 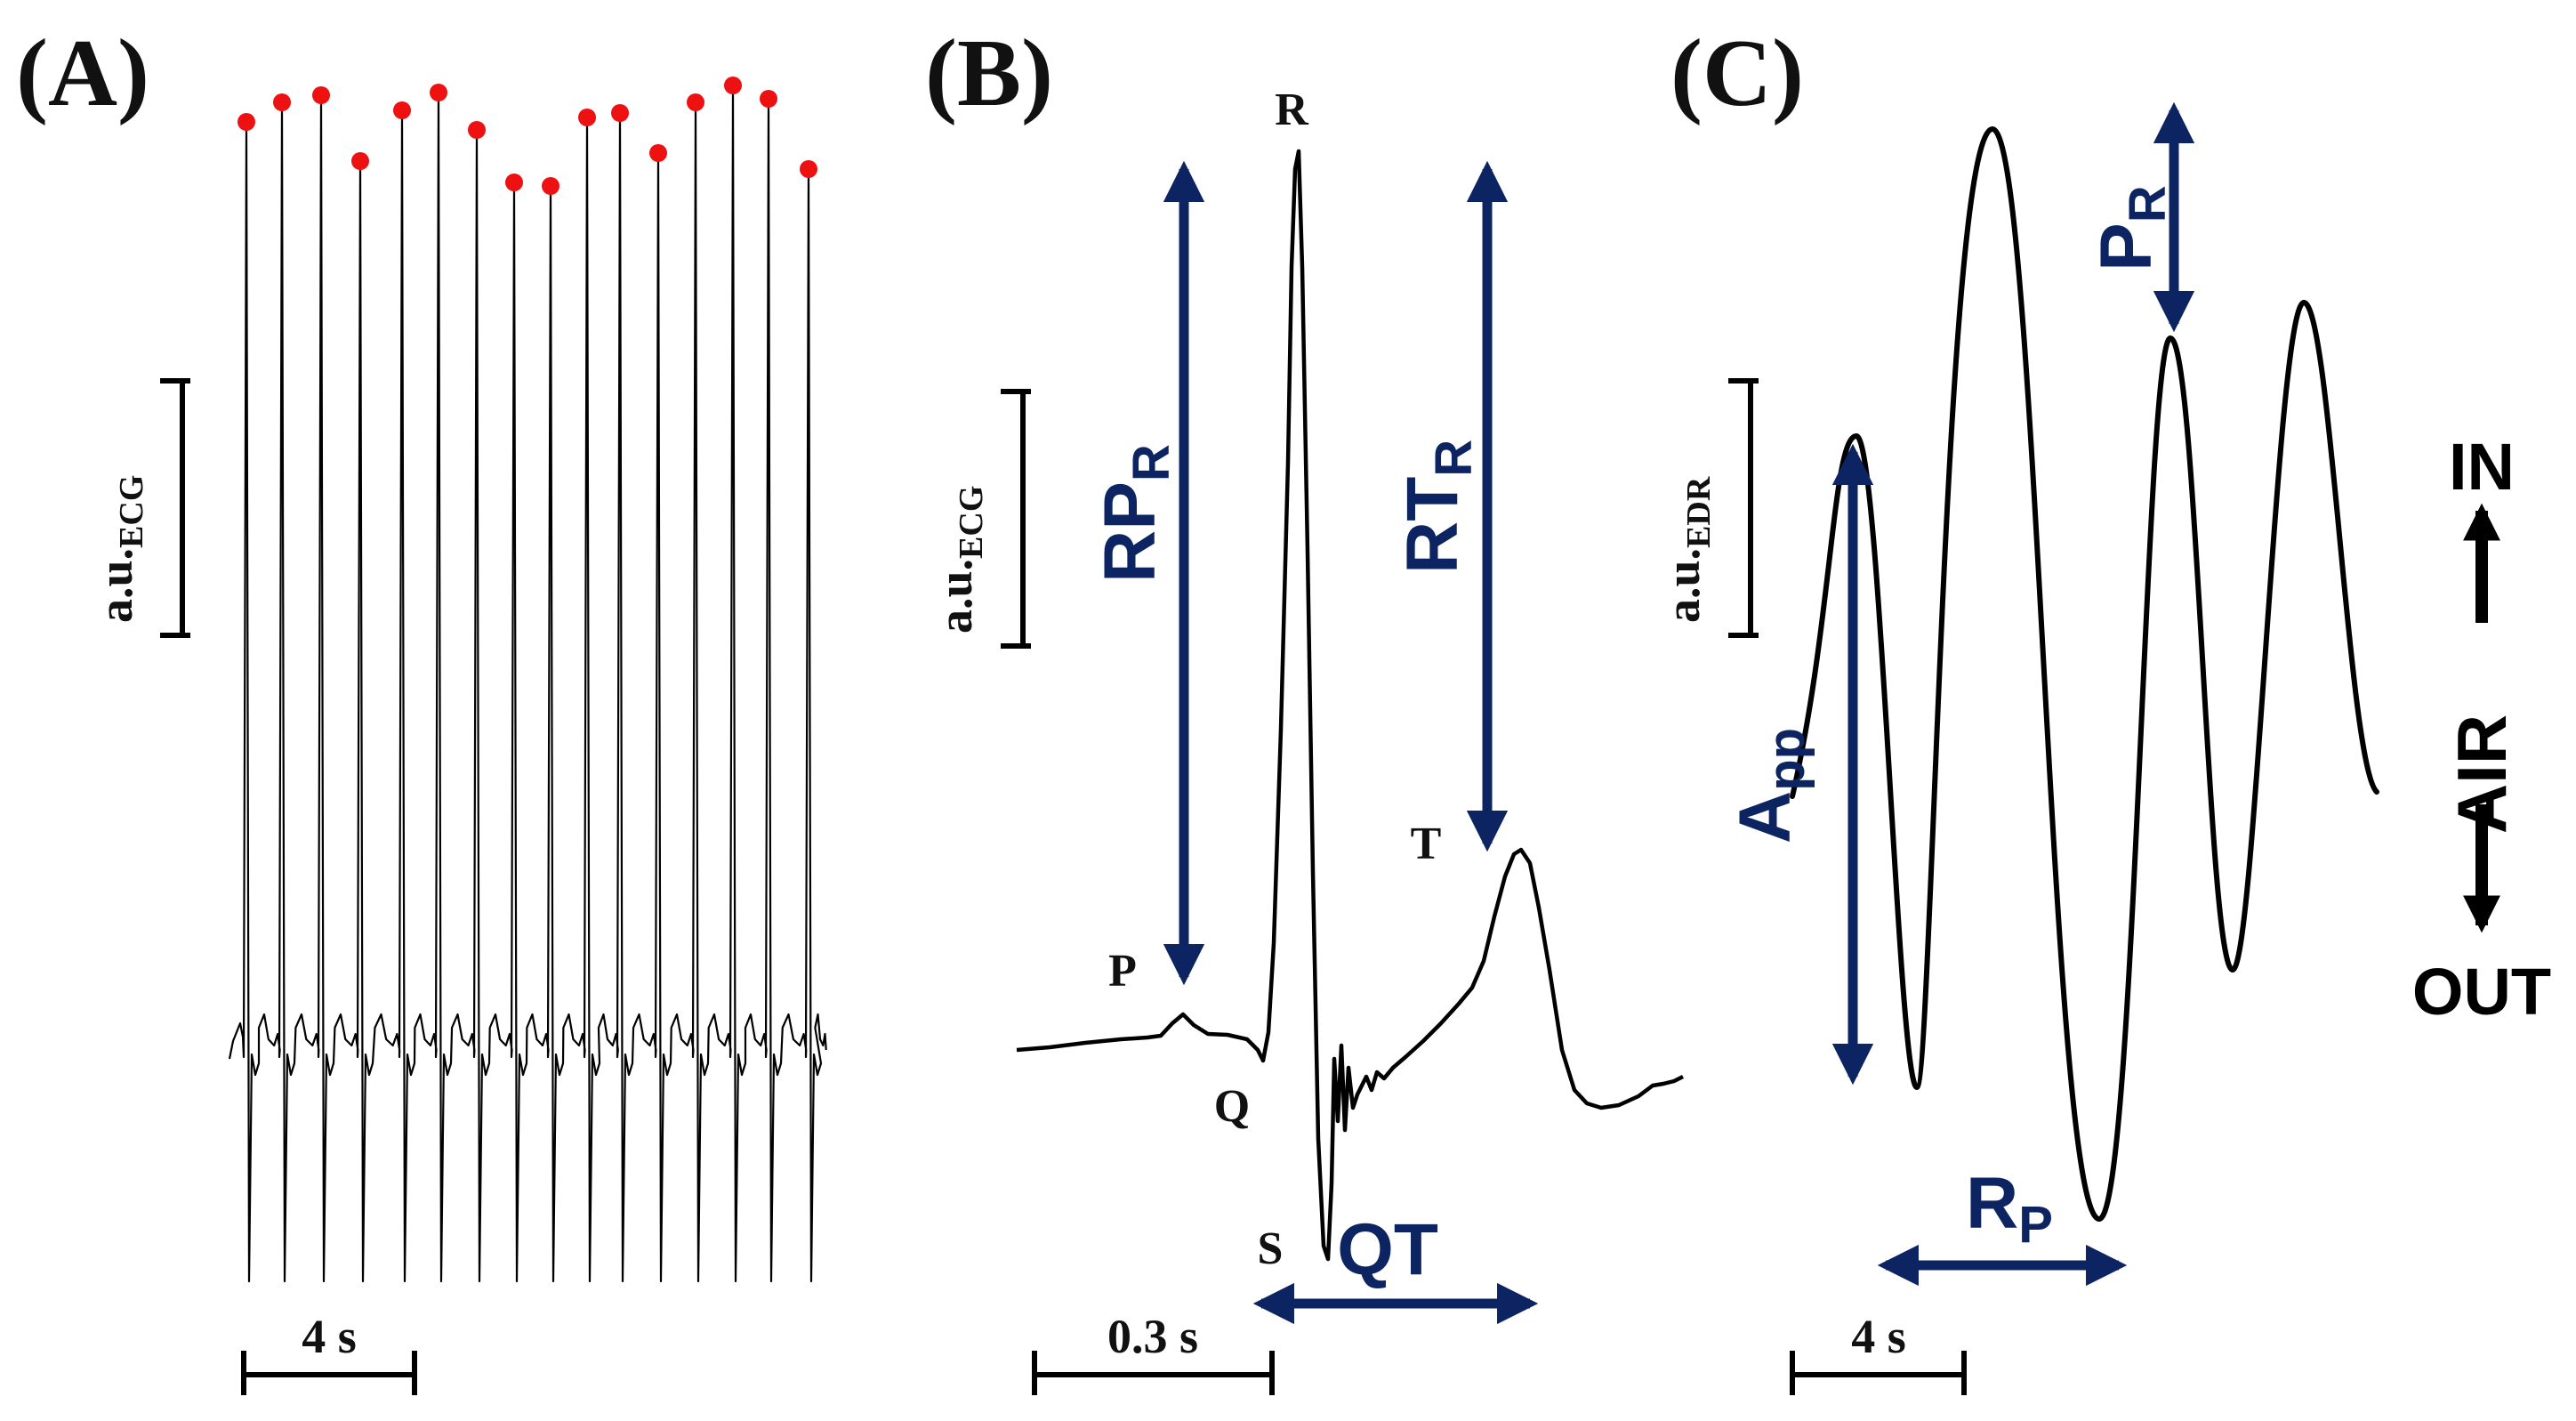 I want to click on panel-c-time-scale-label: 4 s, so click(x=1878, y=1336).